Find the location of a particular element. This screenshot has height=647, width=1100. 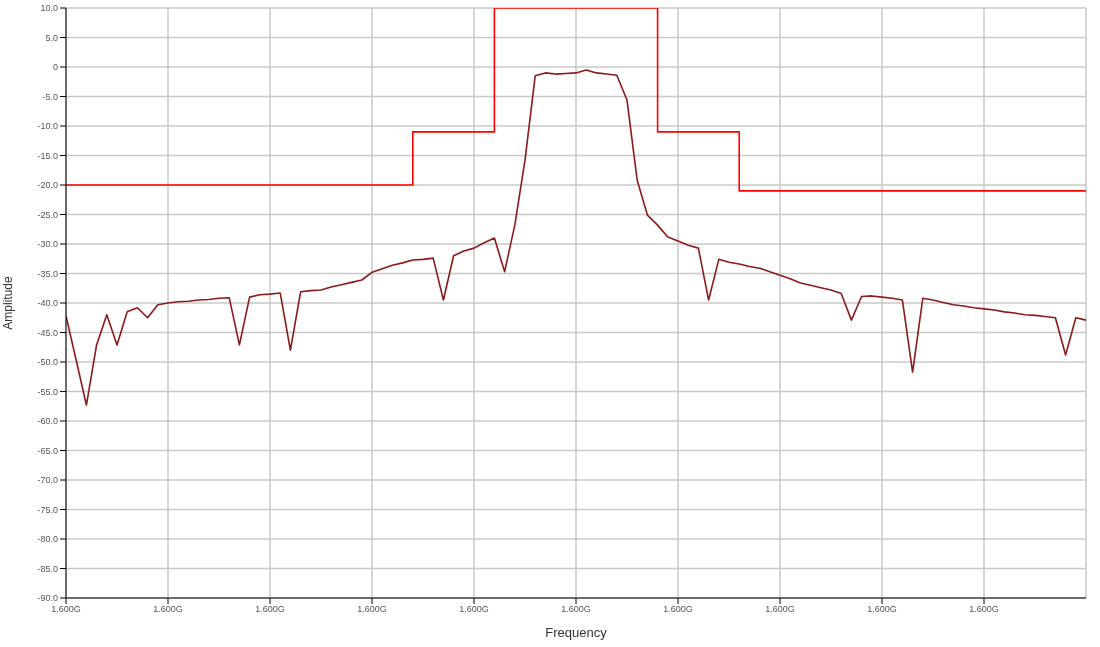

y-tick-label: -20.0 is located at coordinates (47, 185).